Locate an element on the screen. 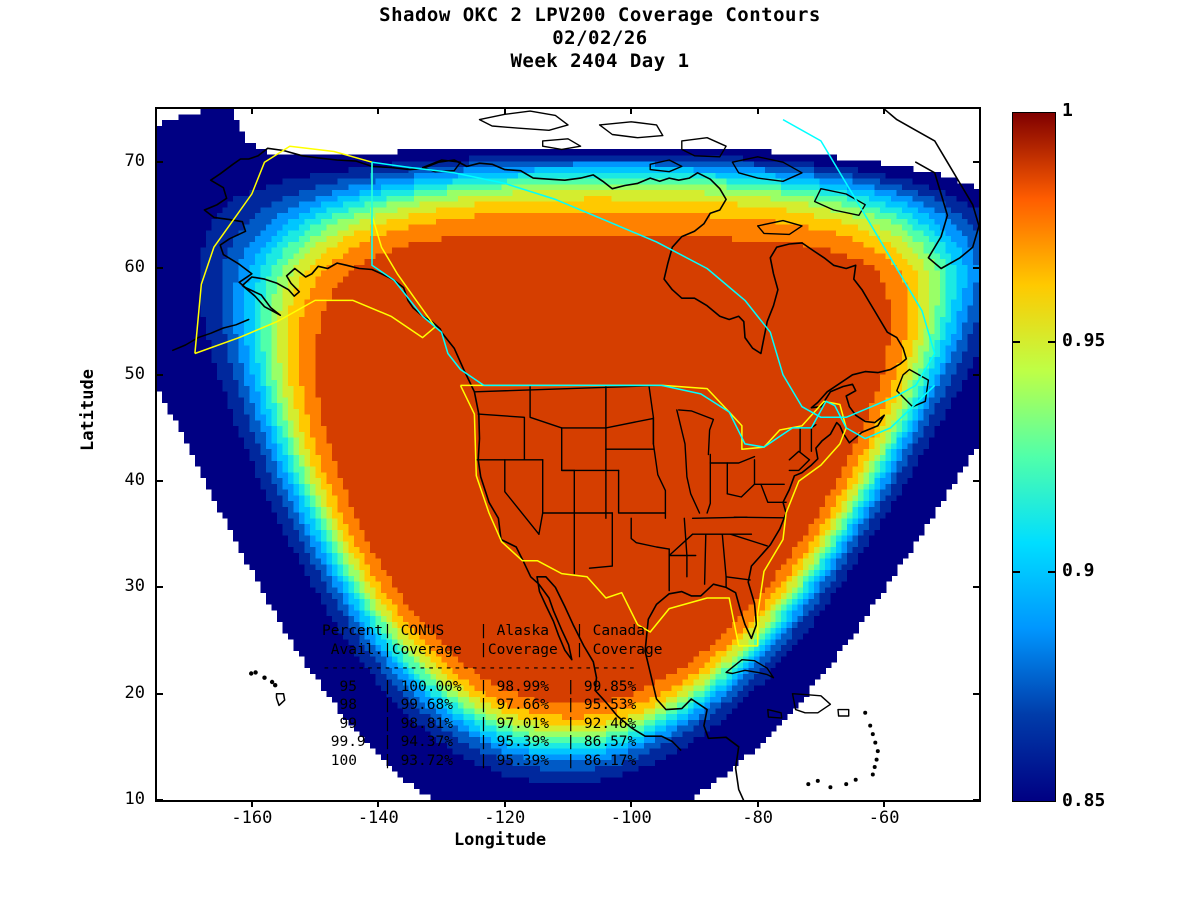  x-tick-label-3: -100 is located at coordinates (631, 818).